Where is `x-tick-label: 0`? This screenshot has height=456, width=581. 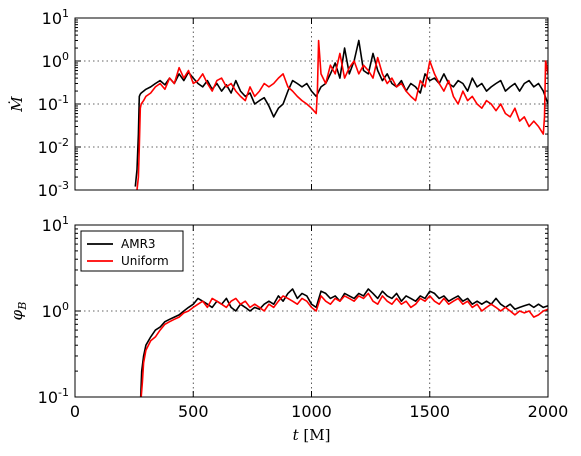
x-tick-label: 0 is located at coordinates (75, 411).